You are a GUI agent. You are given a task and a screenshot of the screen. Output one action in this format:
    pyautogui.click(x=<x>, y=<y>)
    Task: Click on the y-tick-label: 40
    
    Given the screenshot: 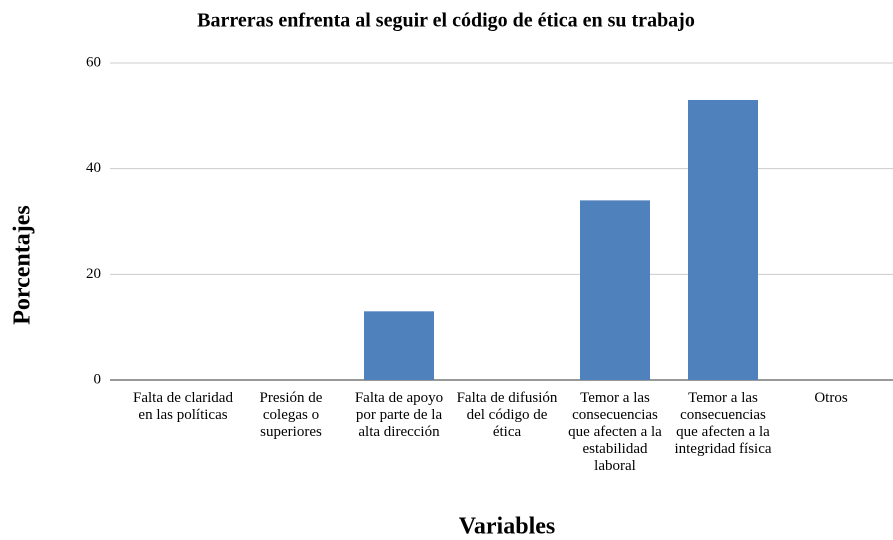 What is the action you would take?
    pyautogui.click(x=93, y=168)
    